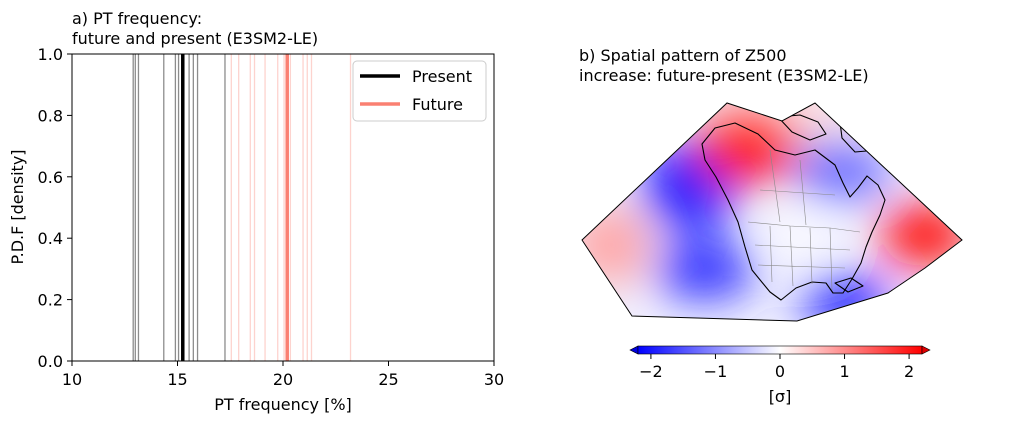 This screenshot has width=1012, height=443. What do you see at coordinates (926, 350) in the screenshot?
I see `colorbar-extend-high` at bounding box center [926, 350].